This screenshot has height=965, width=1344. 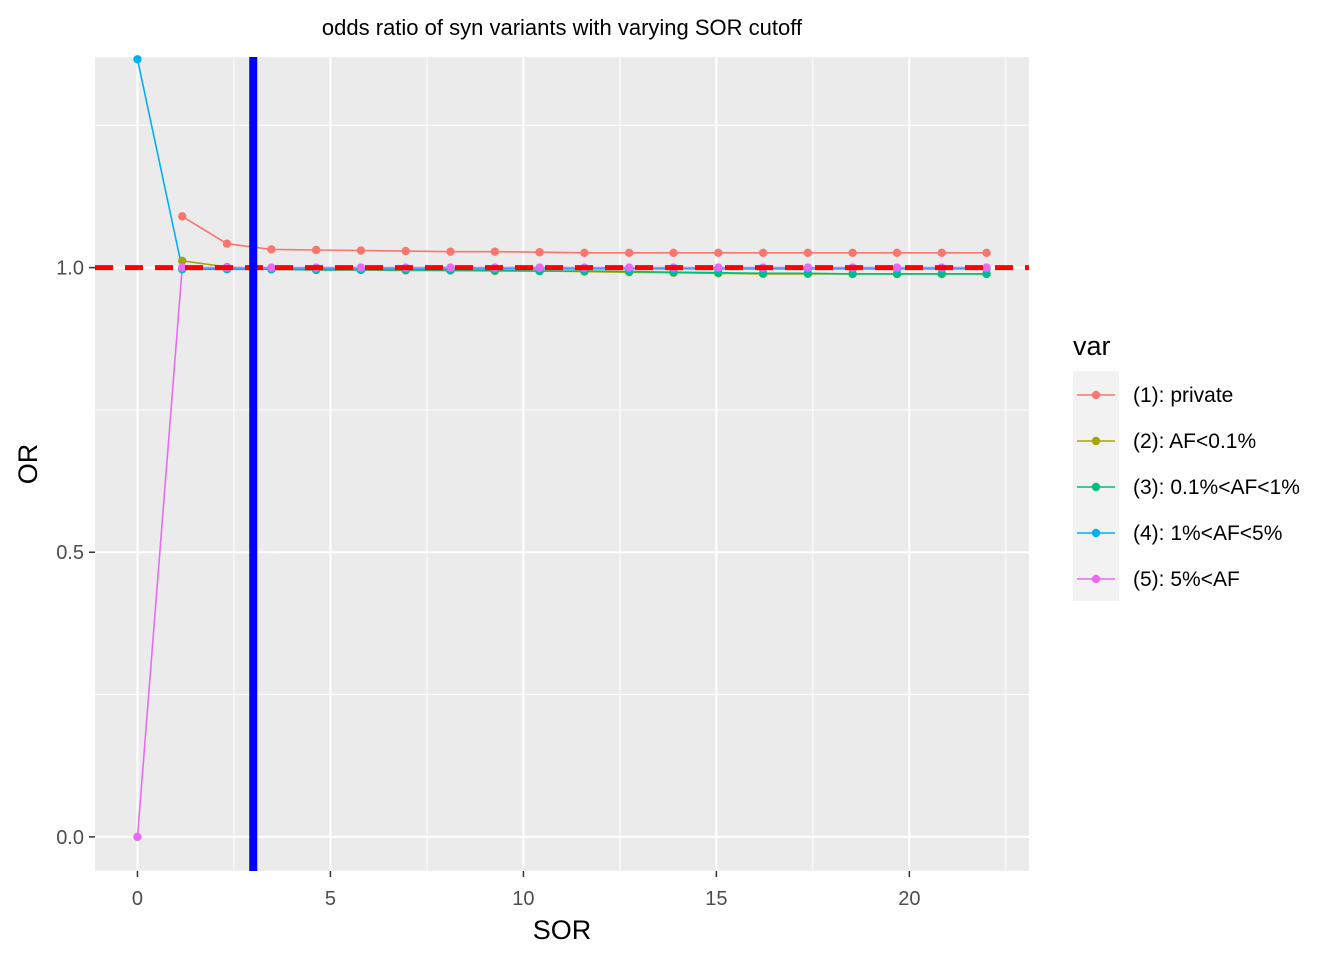 What do you see at coordinates (1216, 487) in the screenshot?
I see `legend-label: (3): 0.1%<AF<1%` at bounding box center [1216, 487].